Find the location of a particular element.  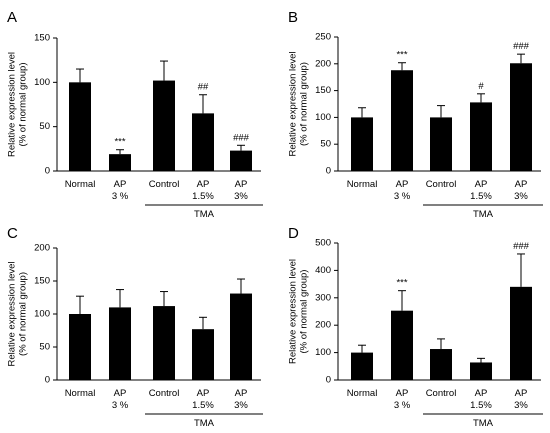

panel-c-letter: C is located at coordinates (12, 233).